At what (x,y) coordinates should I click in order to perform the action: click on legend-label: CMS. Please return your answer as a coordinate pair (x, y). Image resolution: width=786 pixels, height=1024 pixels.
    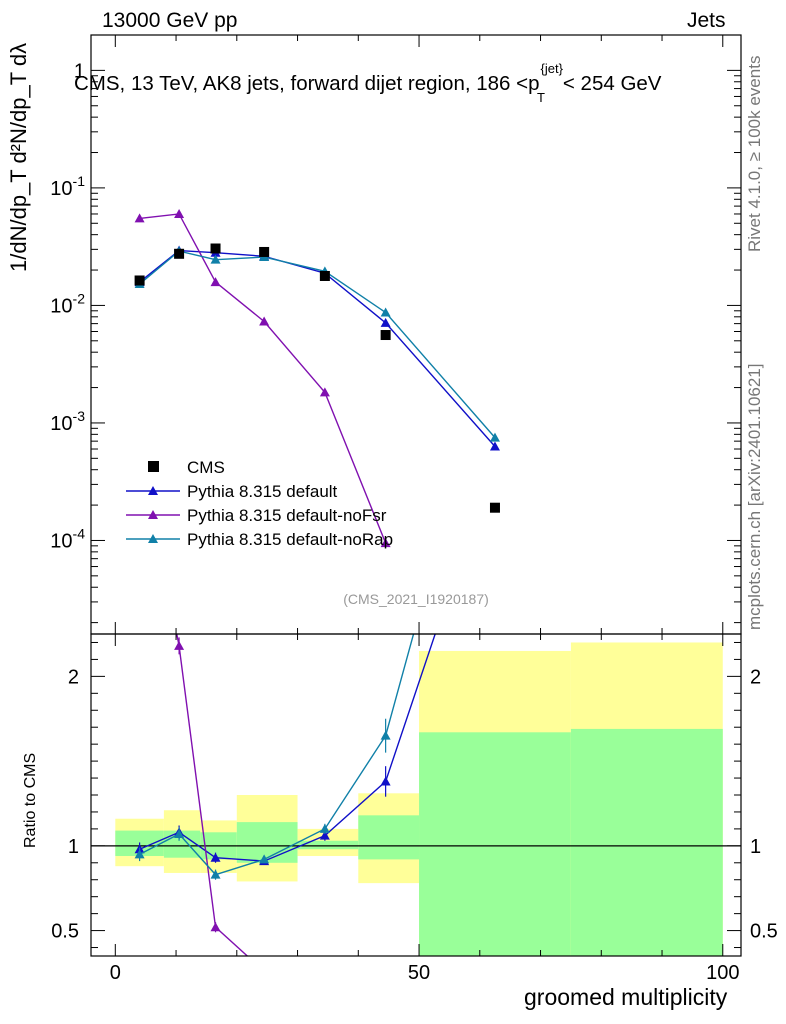
    Looking at the image, I should click on (206, 467).